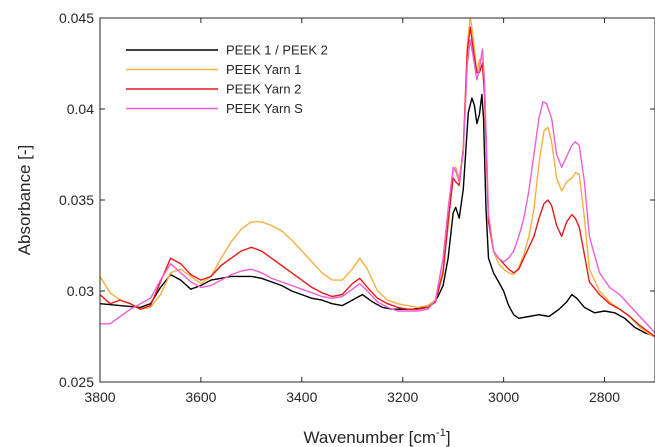  What do you see at coordinates (503, 397) in the screenshot?
I see `x-tick-label: 3000` at bounding box center [503, 397].